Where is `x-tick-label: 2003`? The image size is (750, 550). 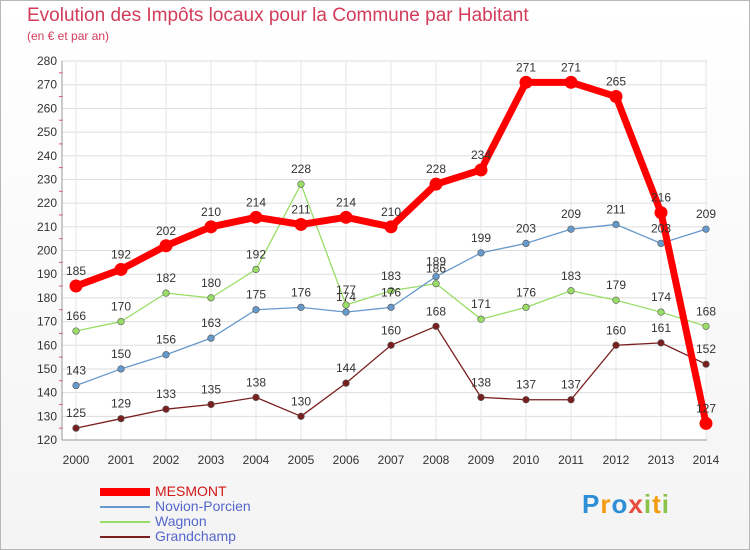 x-tick-label: 2003 is located at coordinates (211, 460).